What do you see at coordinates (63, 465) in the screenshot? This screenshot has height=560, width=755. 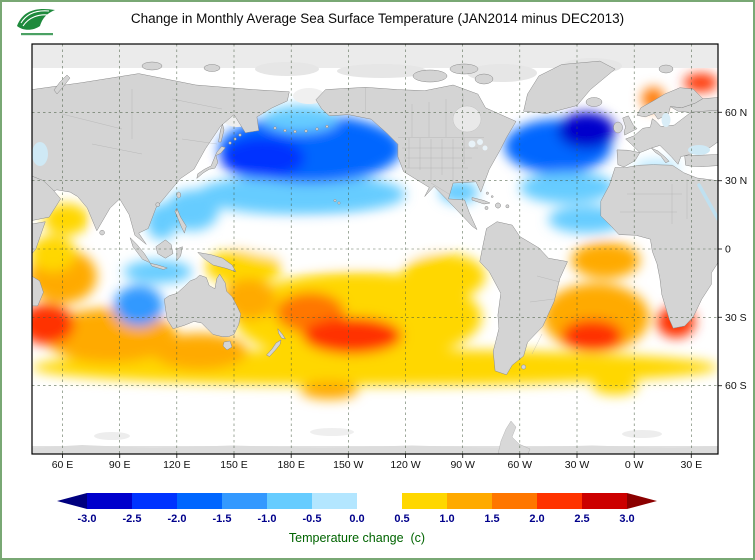 I see `lon-tick-label: 60 E` at bounding box center [63, 465].